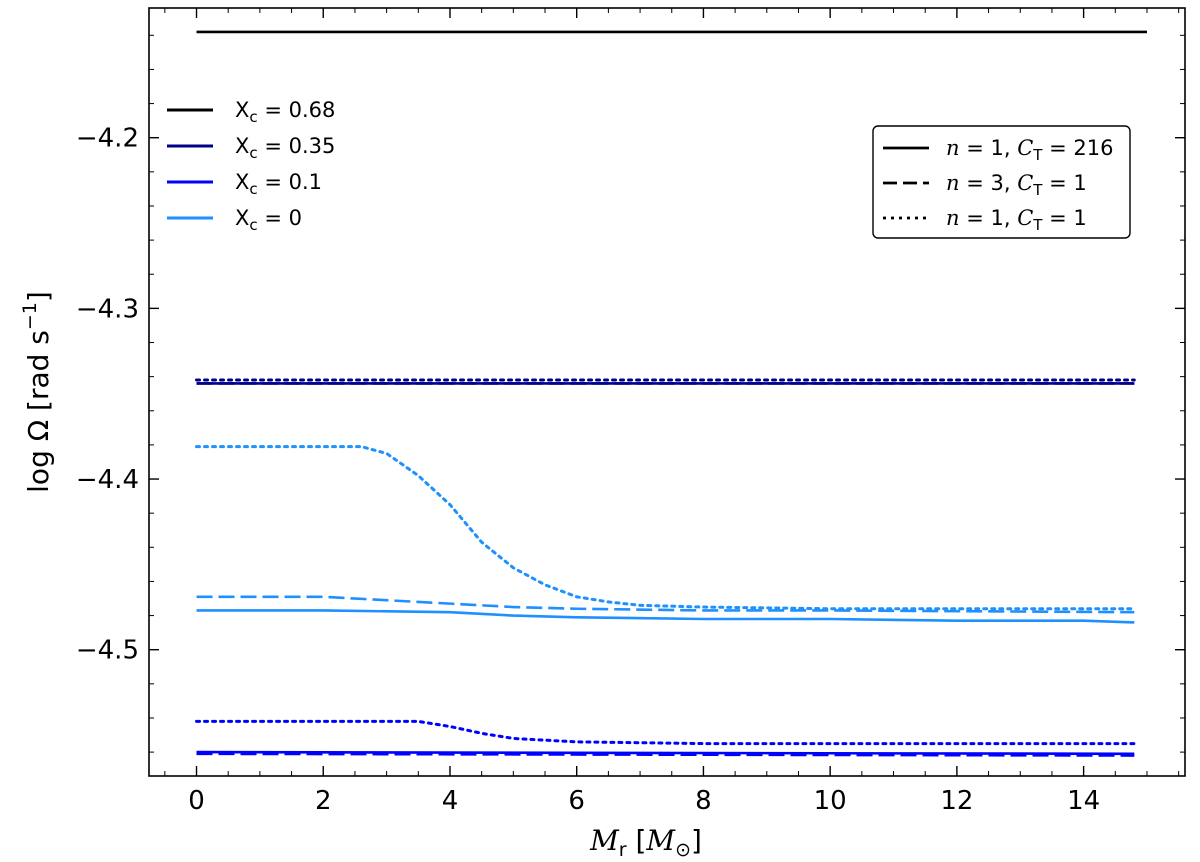  I want to click on x-tick-label: 14, so click(1083, 801).